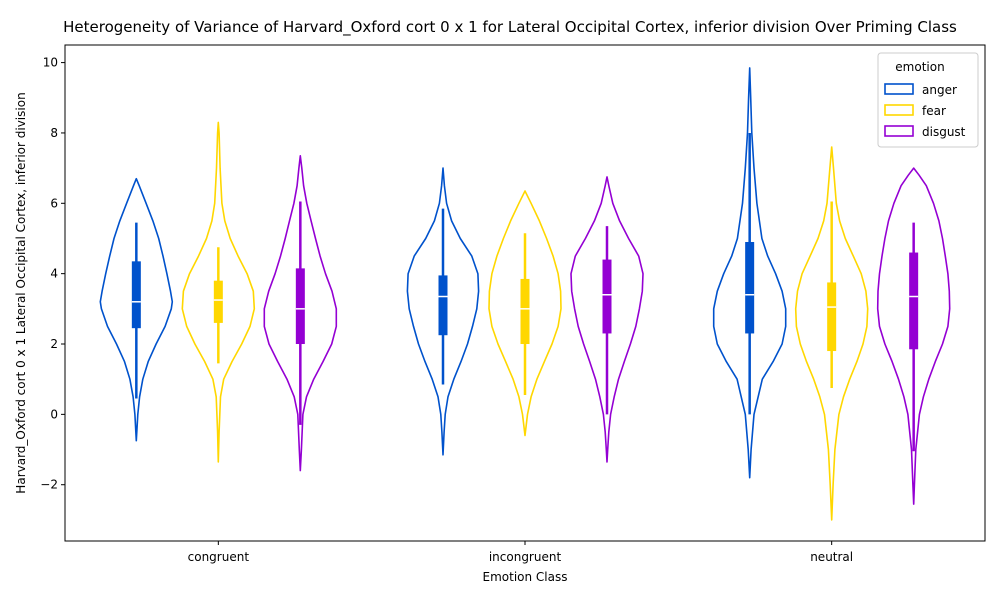 This screenshot has height=600, width=1000. I want to click on legend-frame, so click(928, 100).